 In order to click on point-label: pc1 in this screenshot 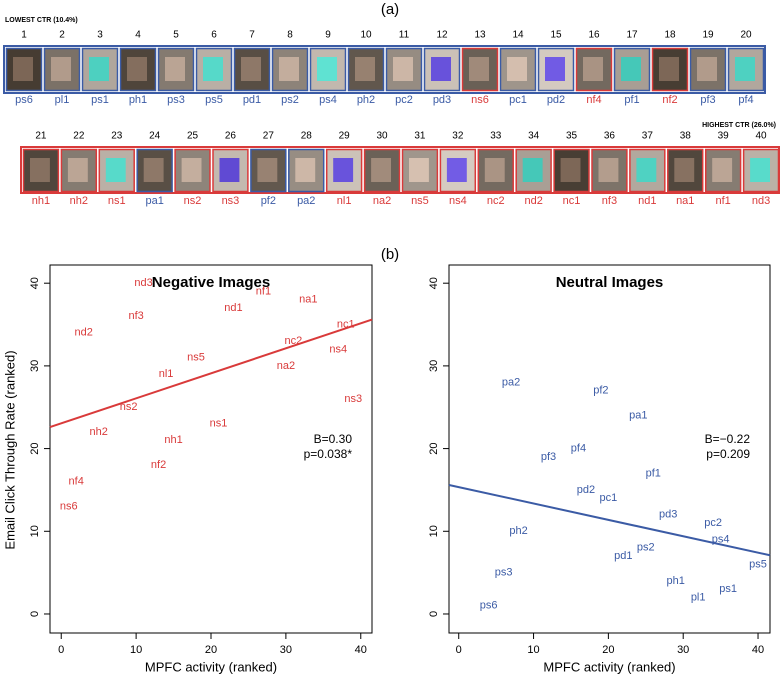, I will do `click(609, 498)`.